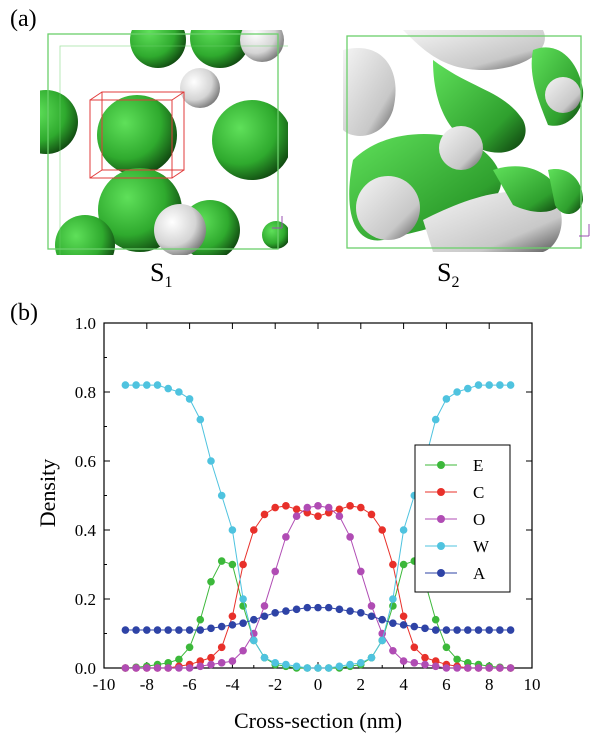  What do you see at coordinates (478, 465) in the screenshot?
I see `legend-label: E` at bounding box center [478, 465].